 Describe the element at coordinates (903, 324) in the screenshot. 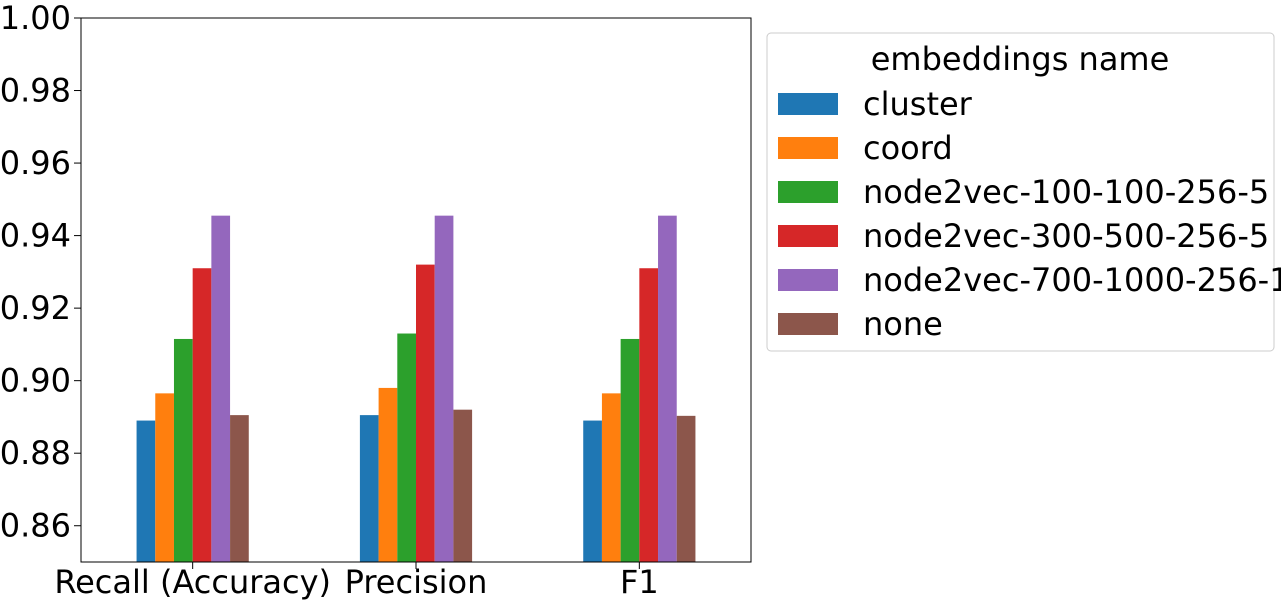

I see `legend-label-none: none` at that location.